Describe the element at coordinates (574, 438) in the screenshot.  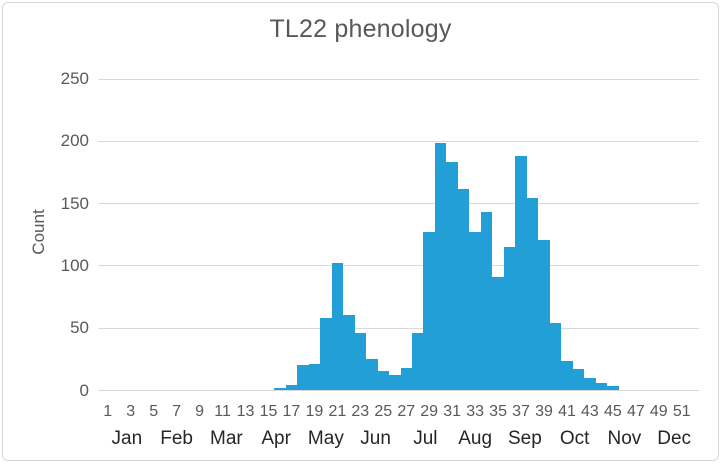
I see `x-month-label: Oct` at that location.